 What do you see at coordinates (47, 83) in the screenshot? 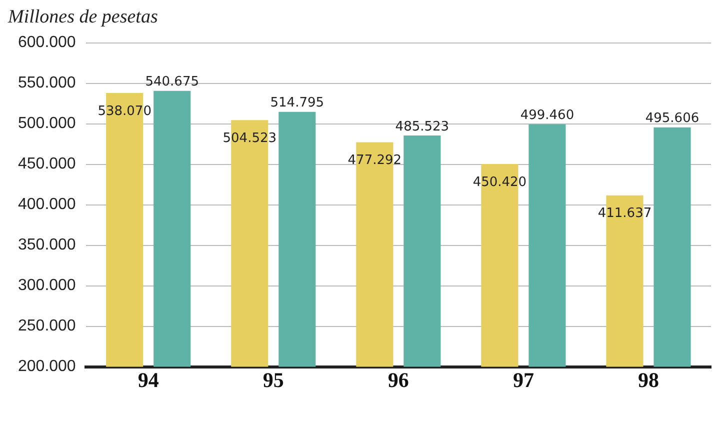
I see `y-tick-label: 550.000` at bounding box center [47, 83].